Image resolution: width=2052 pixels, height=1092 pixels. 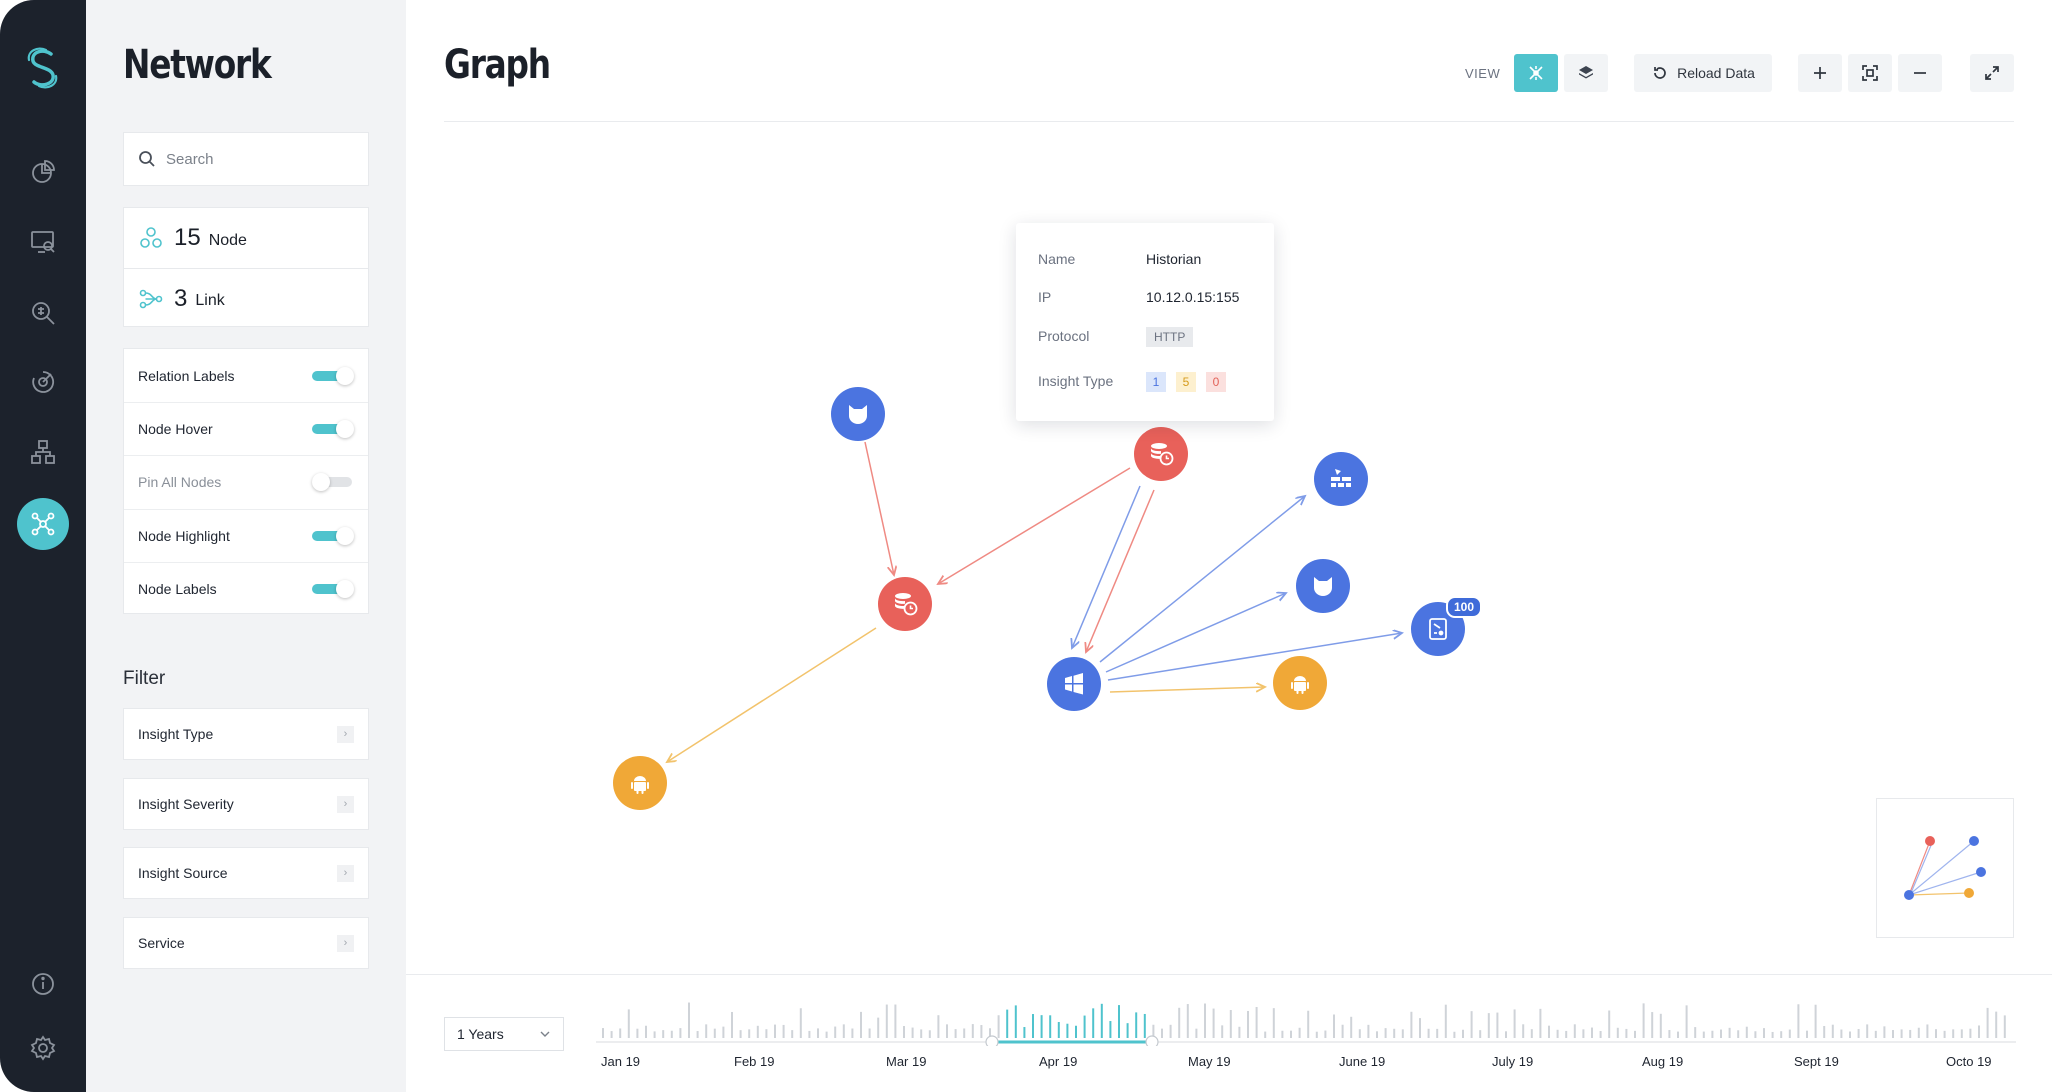 I want to click on toggle-label: Node Highlight, so click(x=184, y=535).